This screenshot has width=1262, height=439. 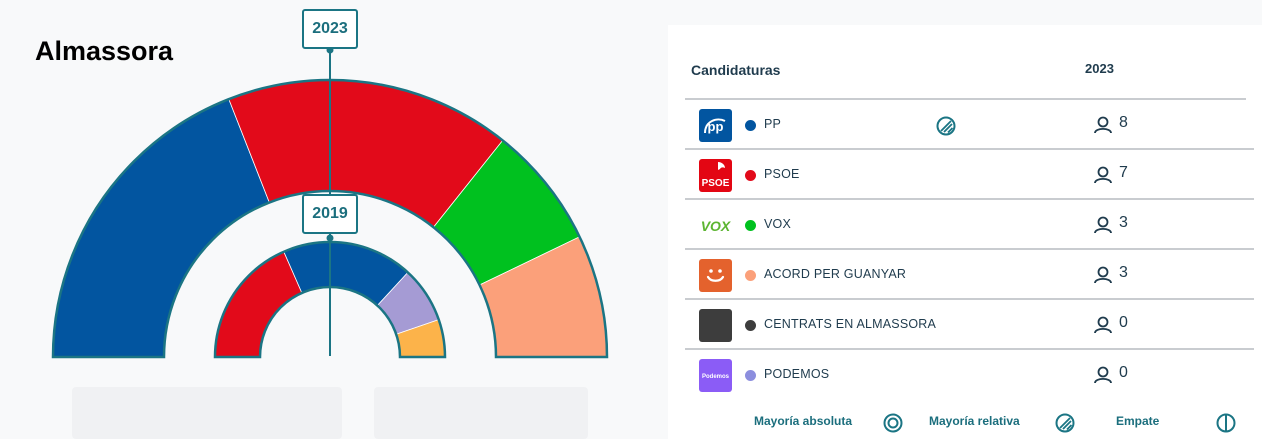 What do you see at coordinates (715, 175) in the screenshot?
I see `psoe-logo: PSOE` at bounding box center [715, 175].